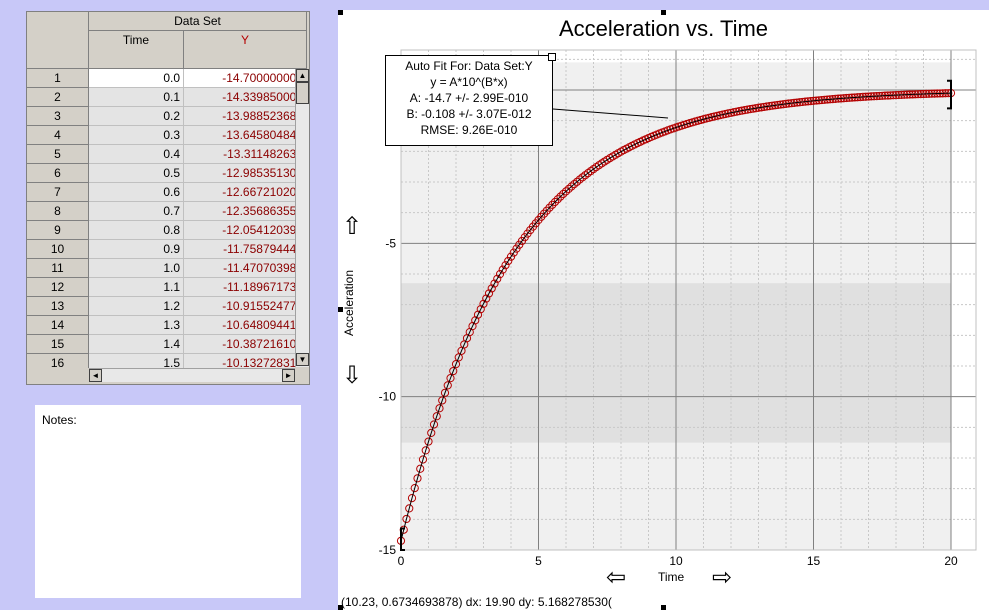 This screenshot has height=610, width=989. Describe the element at coordinates (136, 361) in the screenshot. I see `time-cell: 1.5` at that location.